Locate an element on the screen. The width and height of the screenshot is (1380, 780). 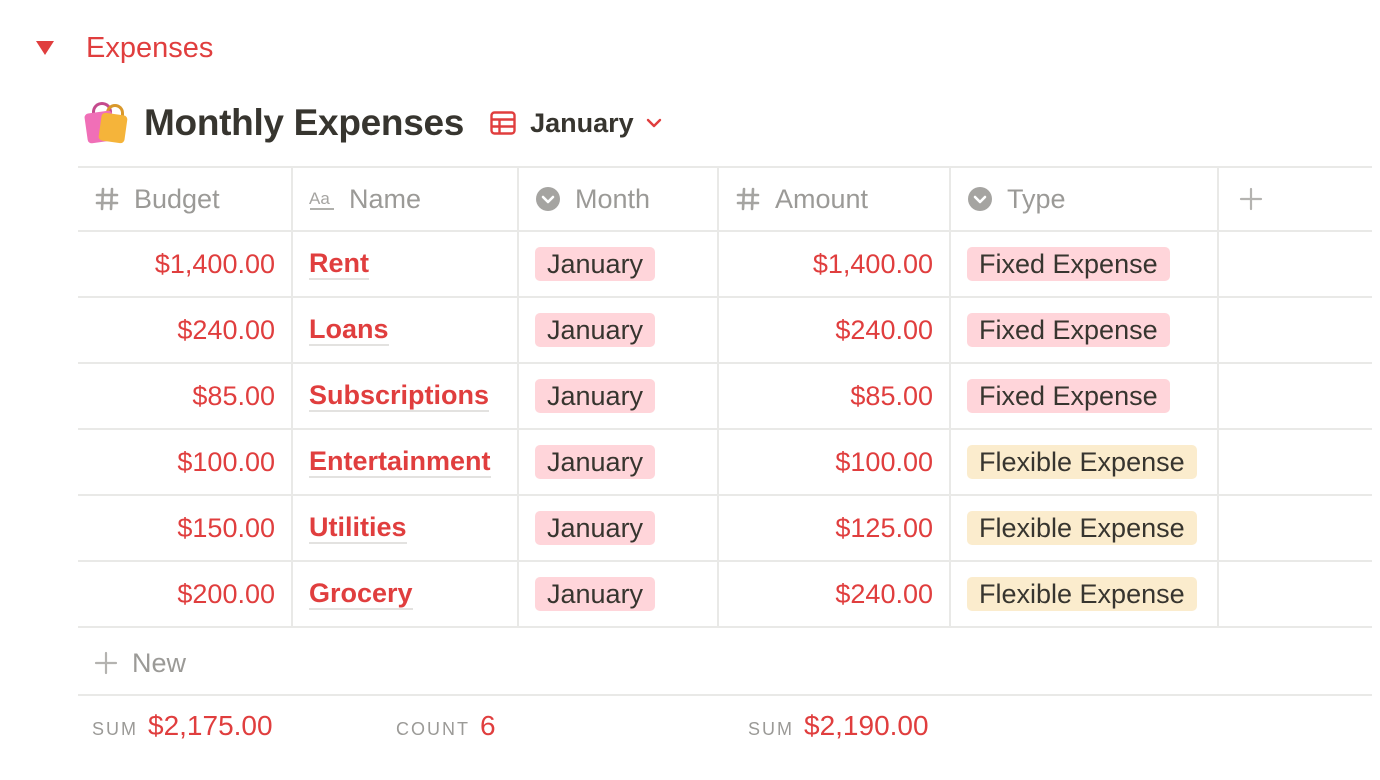
database-header: Monthly Expenses January is located at coordinates (373, 123).